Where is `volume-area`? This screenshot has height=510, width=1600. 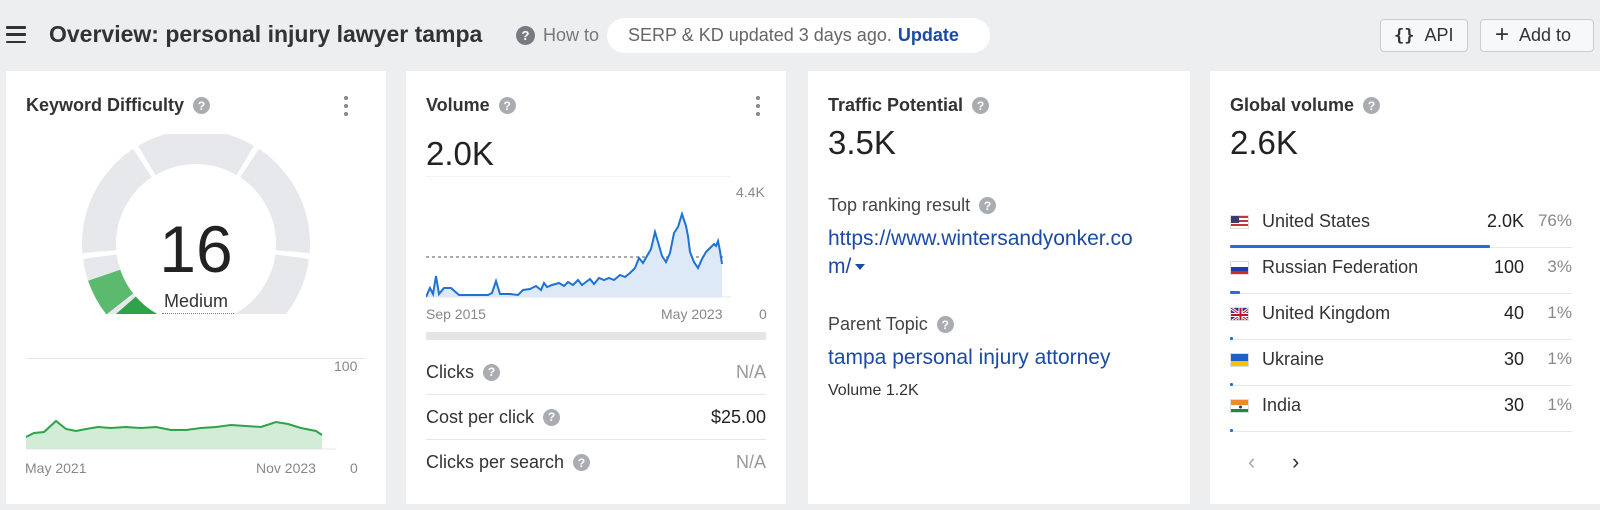
volume-area is located at coordinates (574, 255).